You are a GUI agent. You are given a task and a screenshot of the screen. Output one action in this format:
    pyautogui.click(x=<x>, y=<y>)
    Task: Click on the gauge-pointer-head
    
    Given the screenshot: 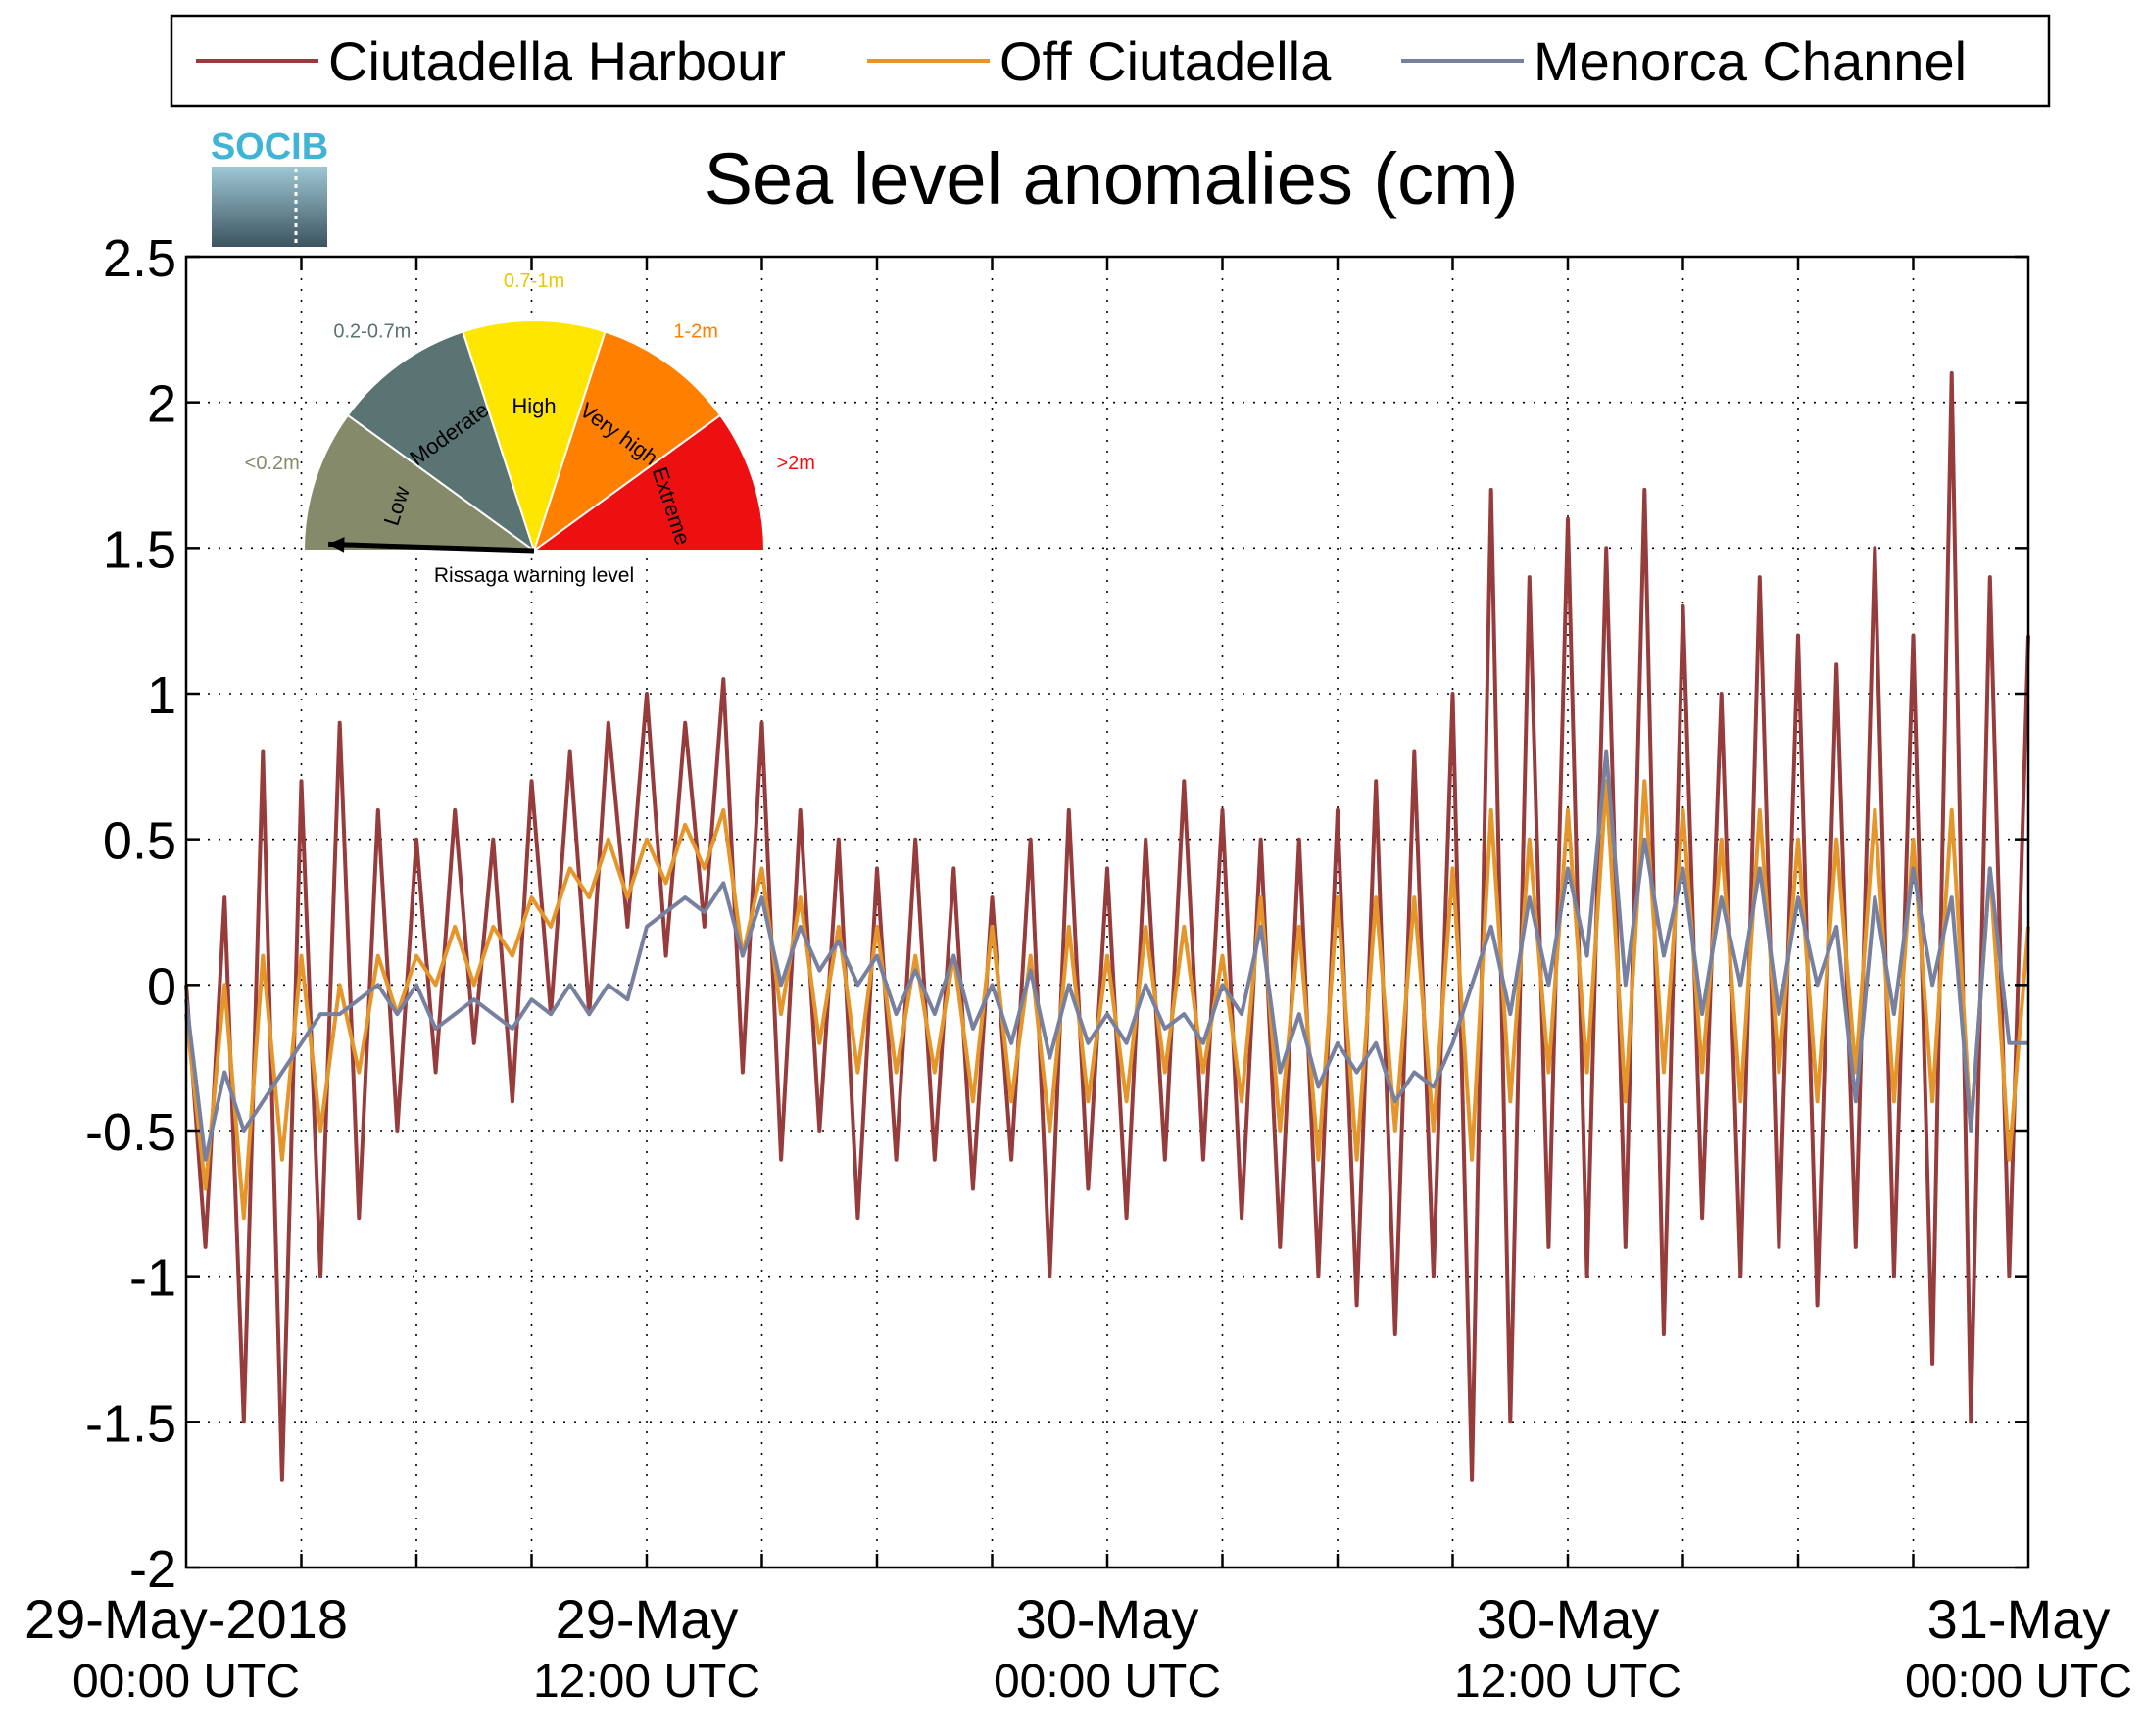 What is the action you would take?
    pyautogui.click(x=336, y=545)
    